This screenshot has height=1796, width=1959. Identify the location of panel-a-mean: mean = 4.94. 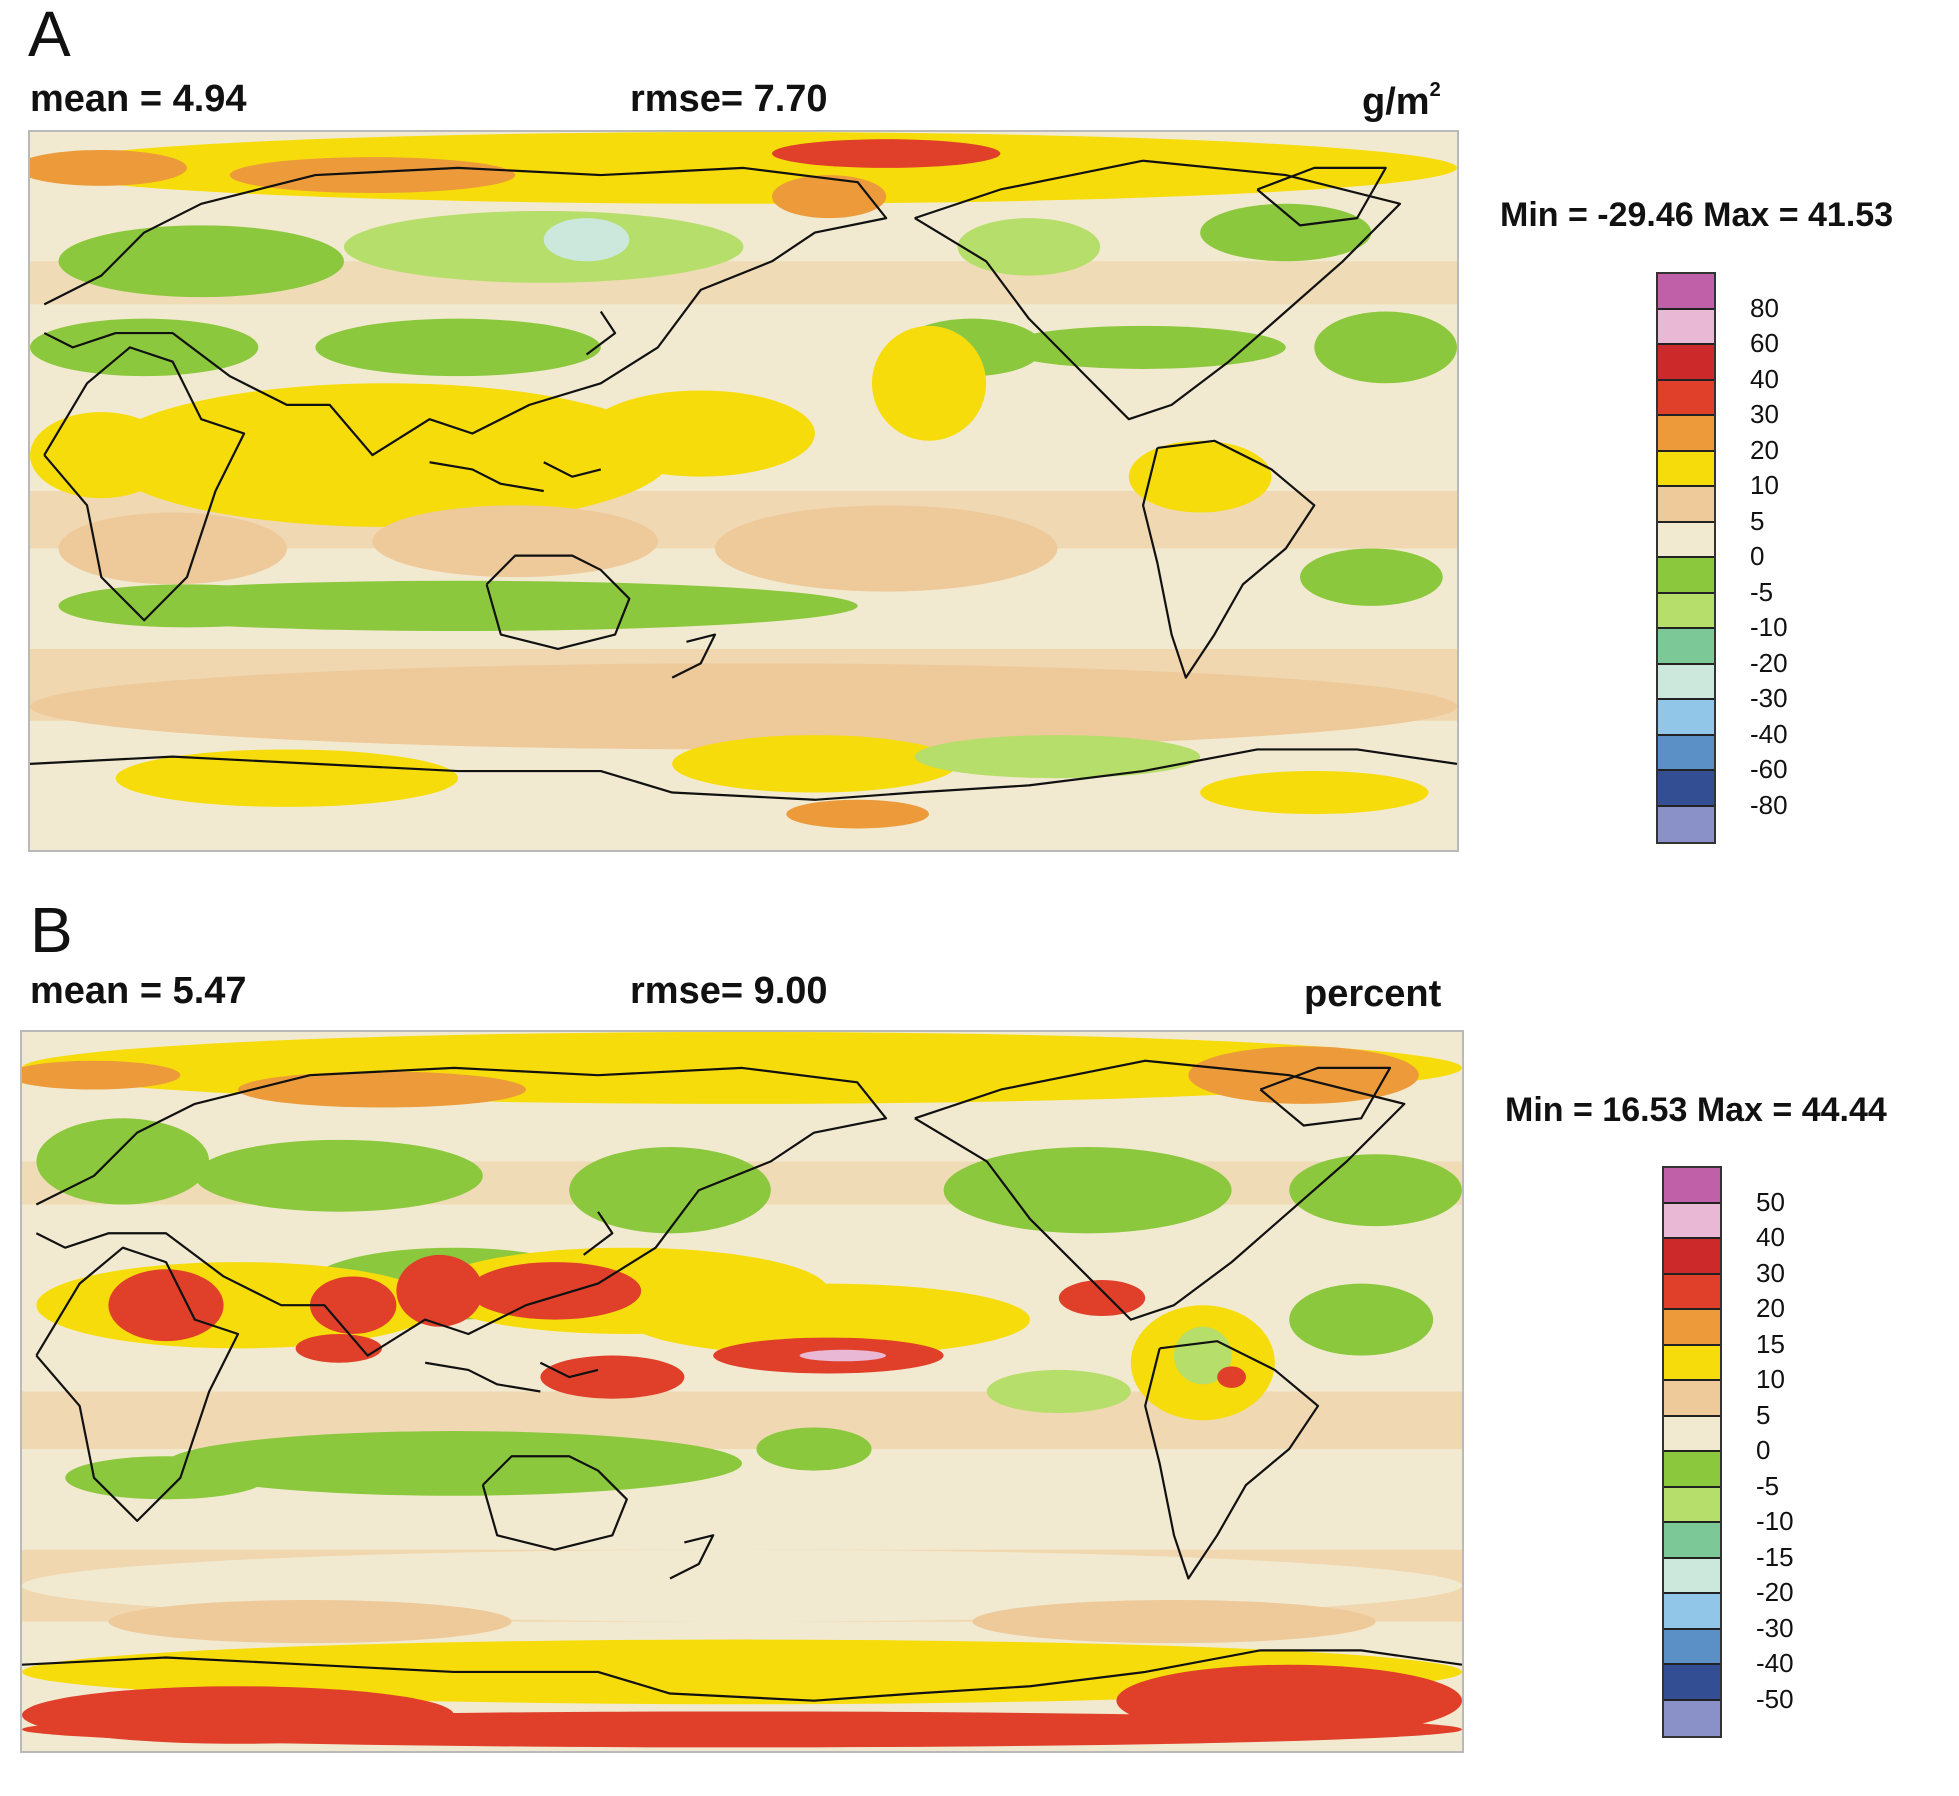
(138, 99).